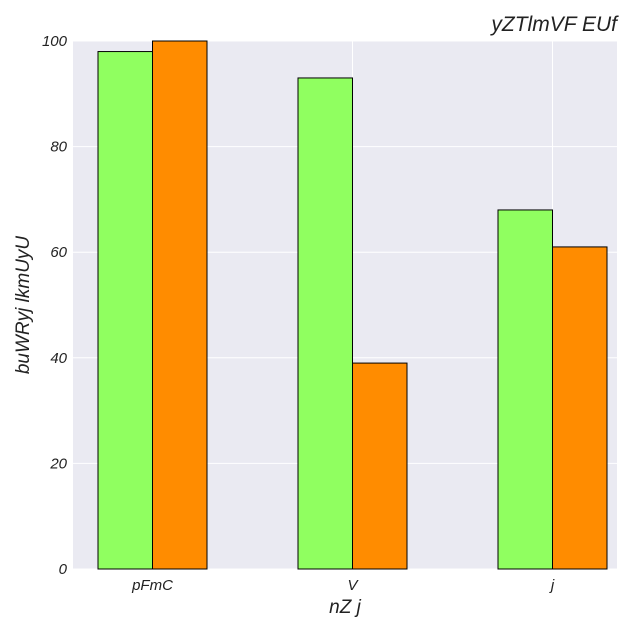 The height and width of the screenshot is (632, 632). I want to click on chart-title: yZTlmVF EUf, so click(554, 24).